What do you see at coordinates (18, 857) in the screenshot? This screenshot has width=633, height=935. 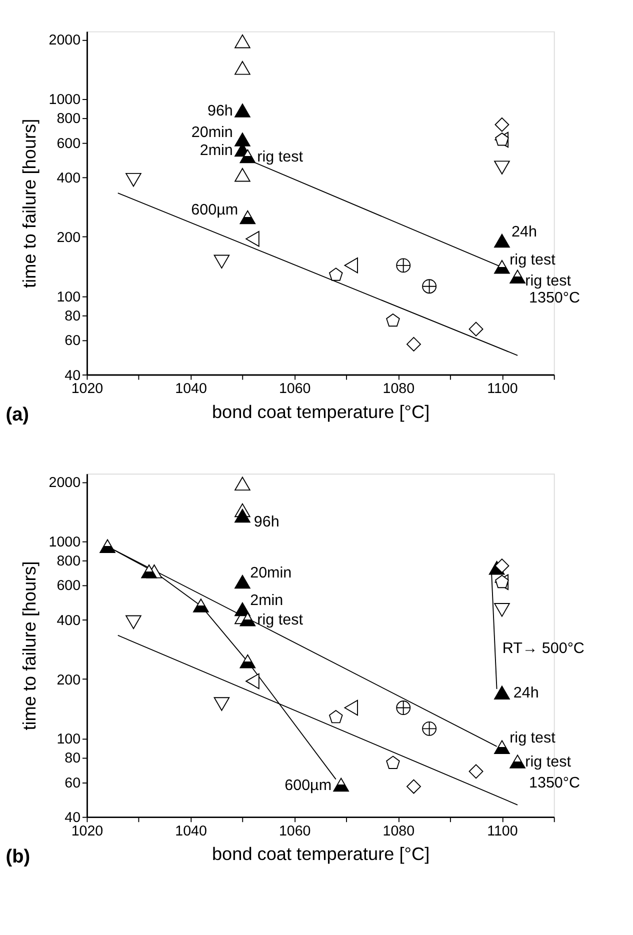 I see `text: (b)` at bounding box center [18, 857].